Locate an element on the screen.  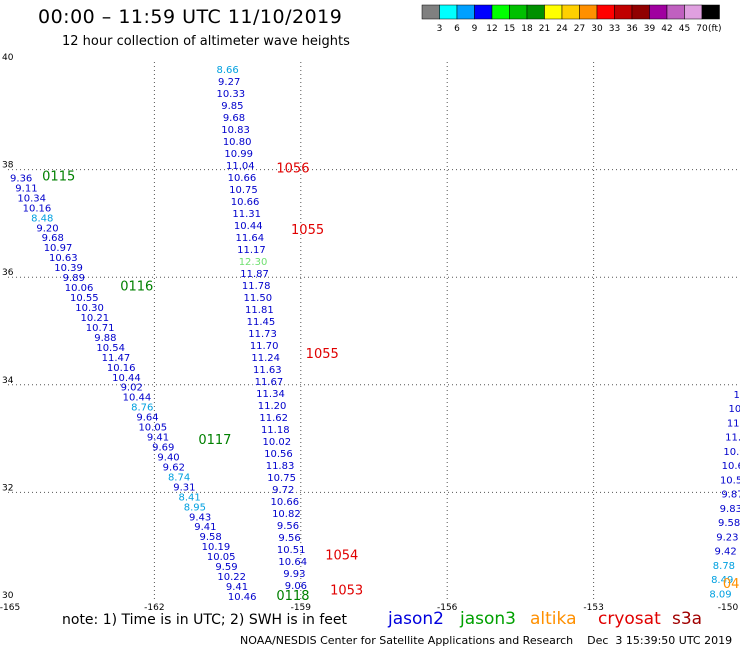
wave-height-value: 11.45 is located at coordinates (261, 322).